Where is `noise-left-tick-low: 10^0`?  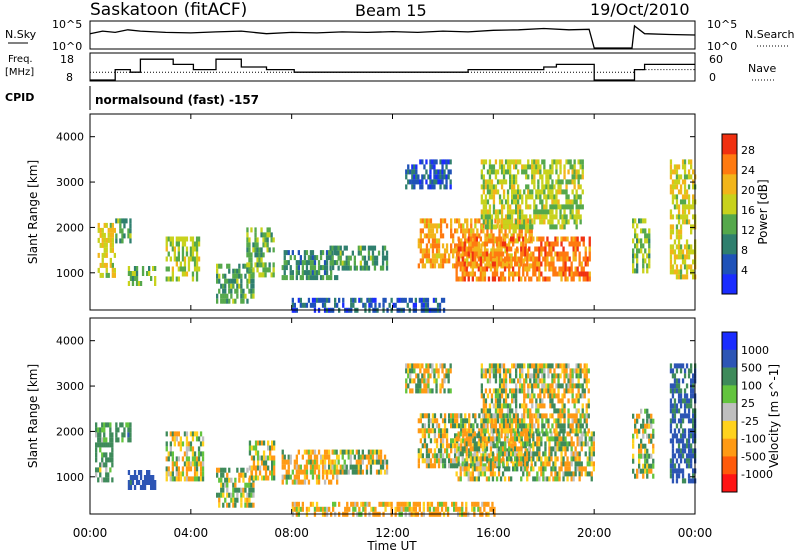
noise-left-tick-low: 10^0 is located at coordinates (67, 46).